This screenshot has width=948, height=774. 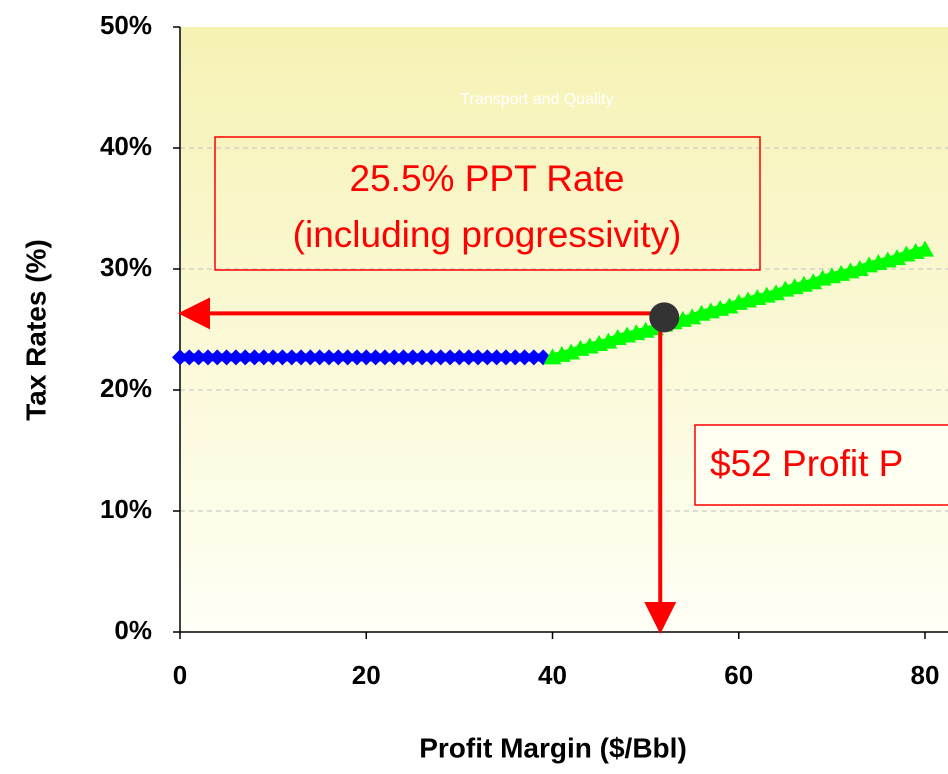 What do you see at coordinates (180, 675) in the screenshot?
I see `x-tick-label: 0` at bounding box center [180, 675].